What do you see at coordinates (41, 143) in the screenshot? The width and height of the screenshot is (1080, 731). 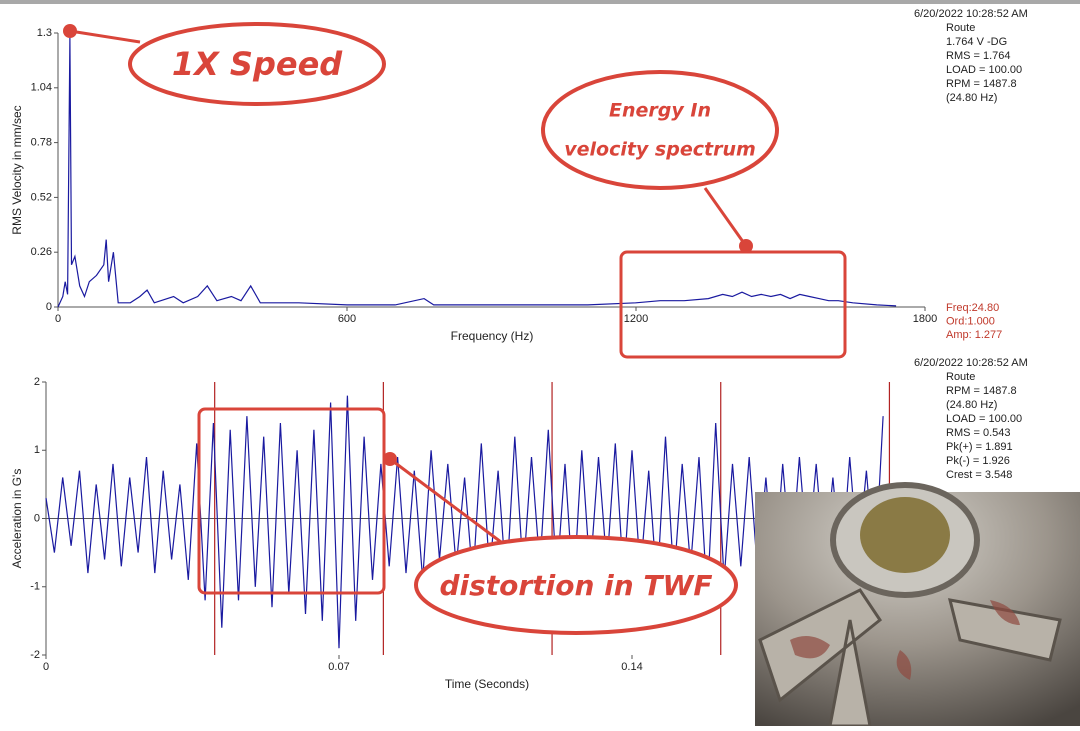 I see `y-tick-label: 0.78` at bounding box center [41, 143].